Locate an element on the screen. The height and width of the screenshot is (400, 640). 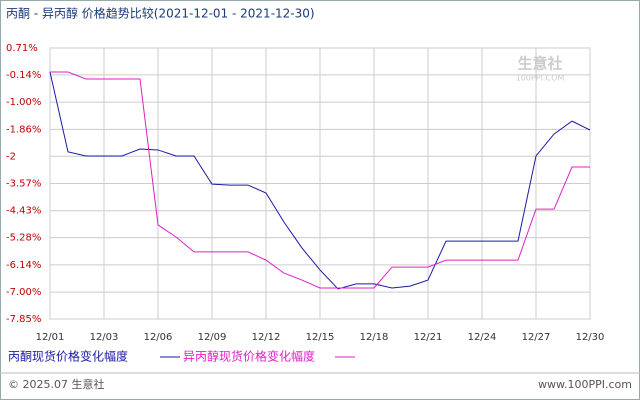
y-tick-label: -1.86% is located at coordinates (23, 129).